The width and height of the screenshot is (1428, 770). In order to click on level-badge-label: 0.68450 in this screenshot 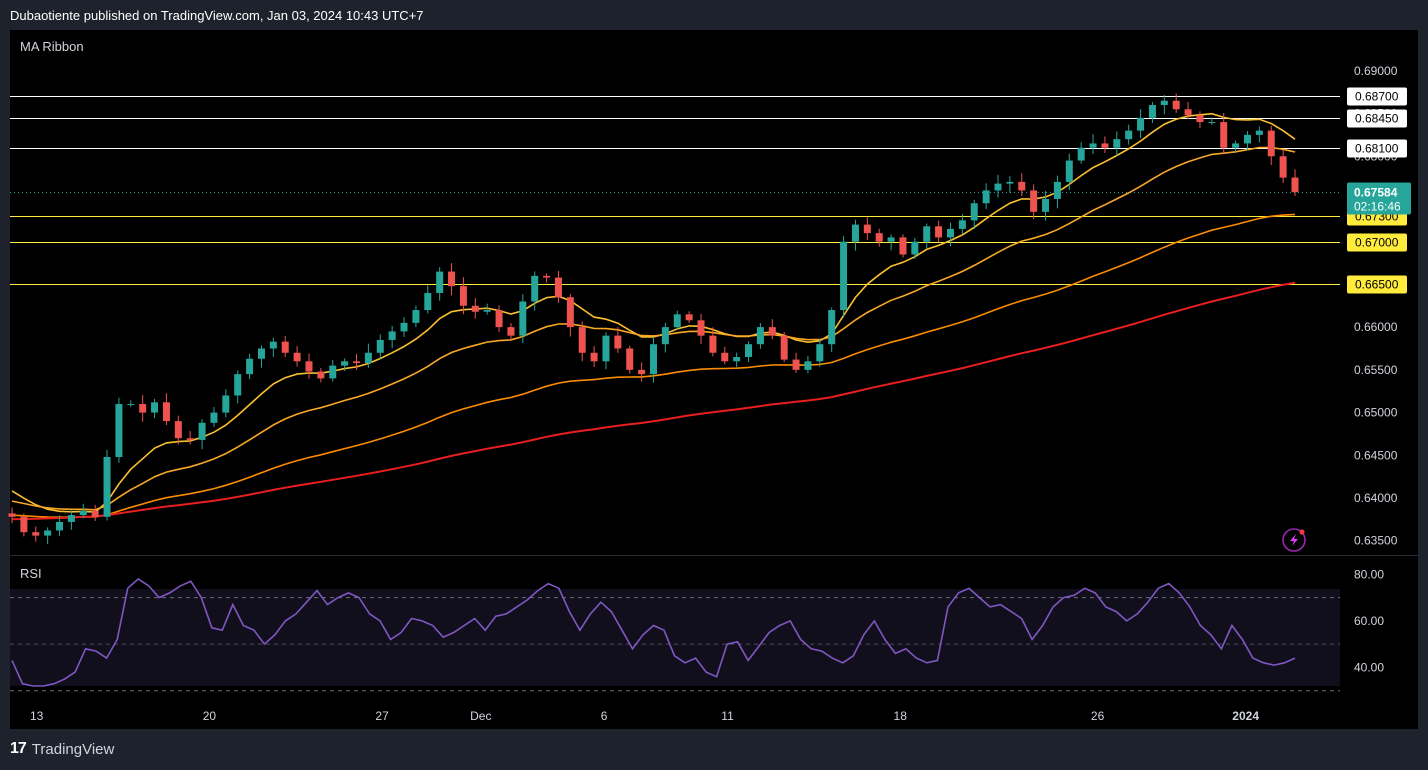, I will do `click(1377, 119)`.